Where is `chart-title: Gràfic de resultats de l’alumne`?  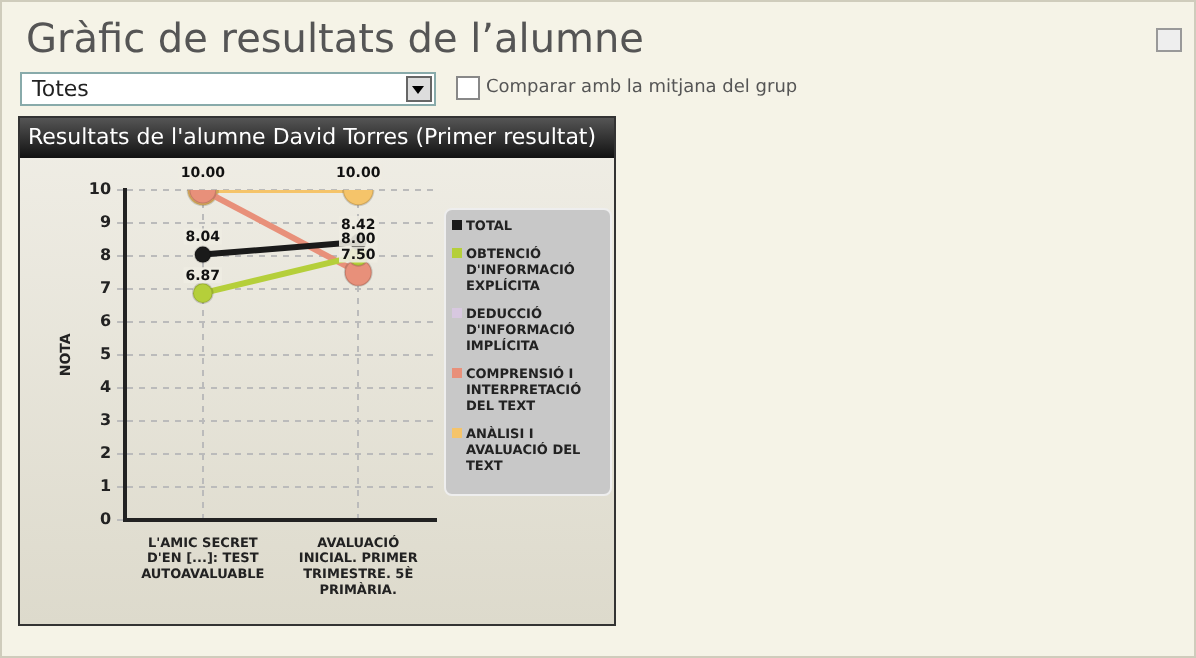 chart-title: Gràfic de resultats de l’alumne is located at coordinates (335, 38).